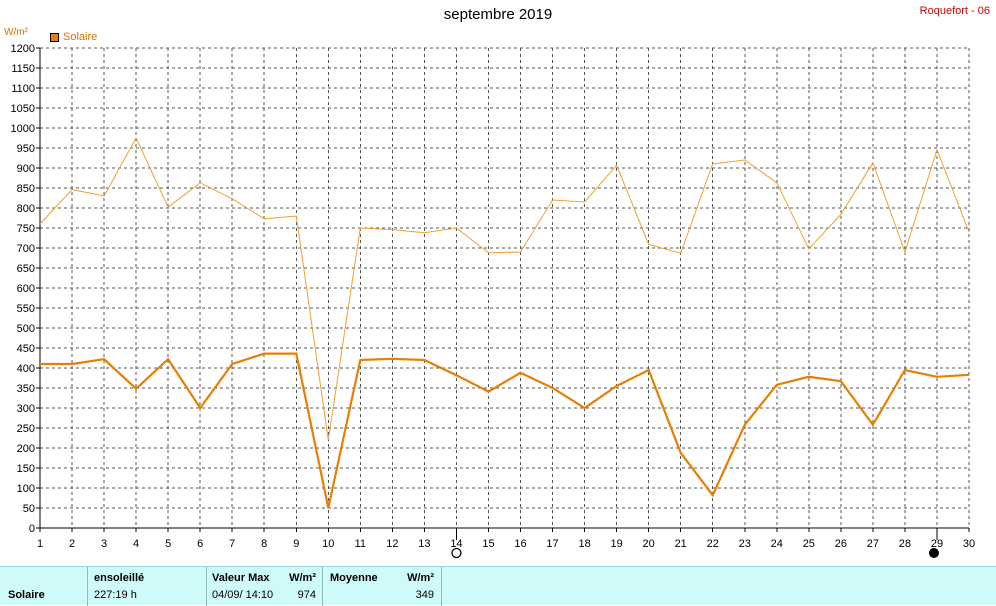  What do you see at coordinates (72, 544) in the screenshot?
I see `x-tick-label: 2` at bounding box center [72, 544].